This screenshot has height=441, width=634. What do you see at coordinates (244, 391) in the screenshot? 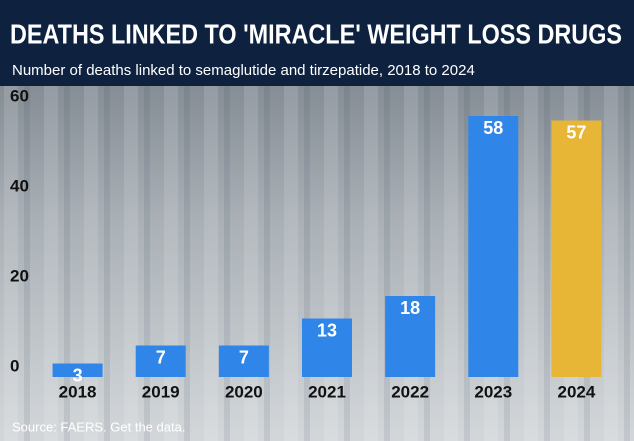
I see `x-tick-label: 2020` at bounding box center [244, 391].